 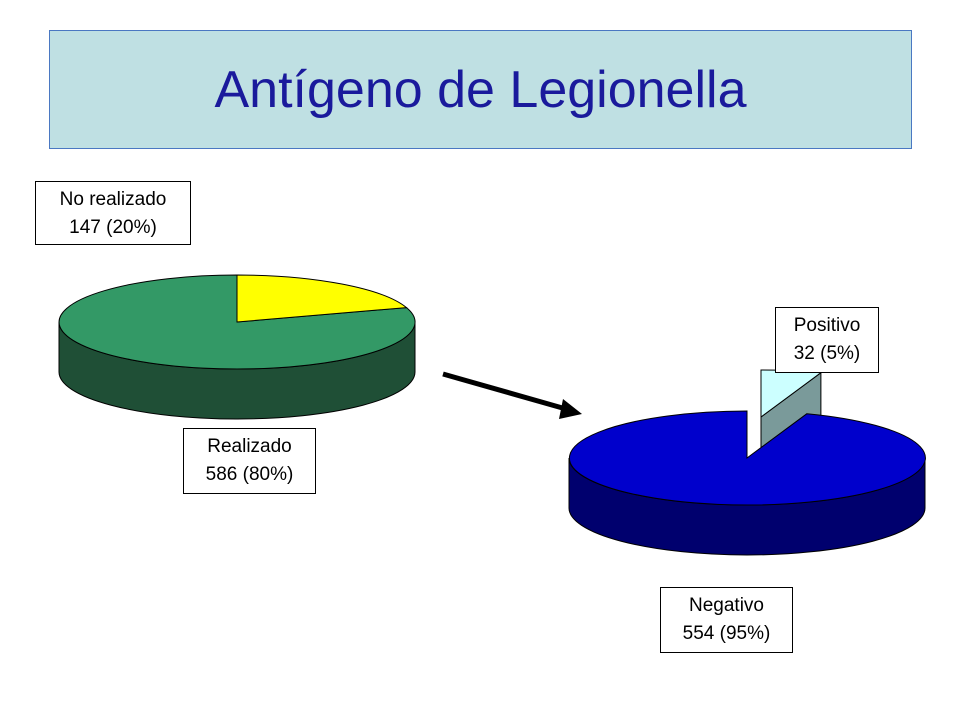 What do you see at coordinates (827, 353) in the screenshot?
I see `callout-positivo-value: 32 (5%)` at bounding box center [827, 353].